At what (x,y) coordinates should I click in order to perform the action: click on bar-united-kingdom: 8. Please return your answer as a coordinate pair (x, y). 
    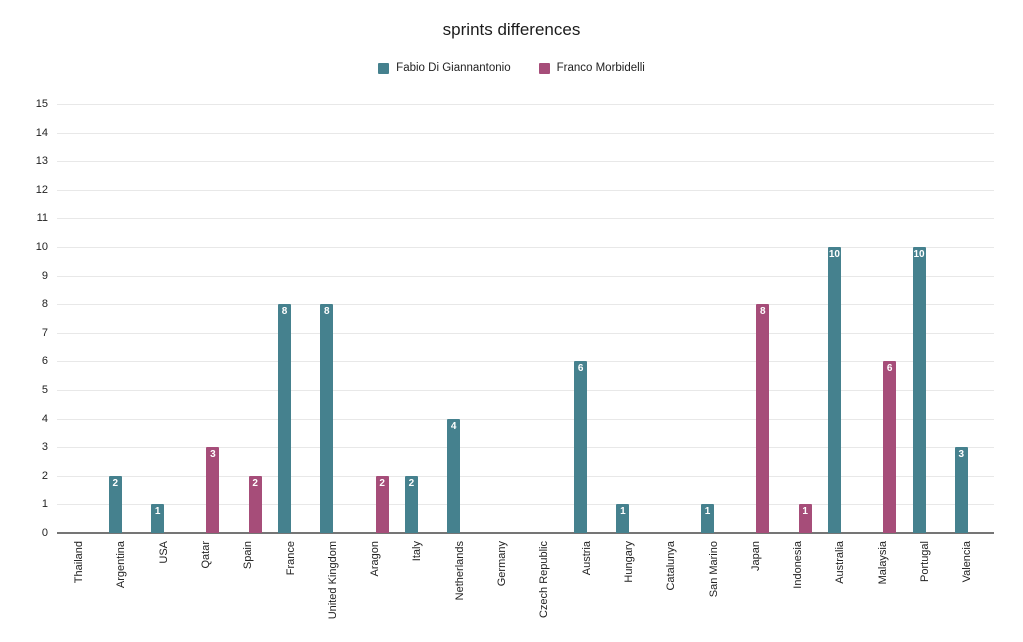
    Looking at the image, I should click on (327, 418).